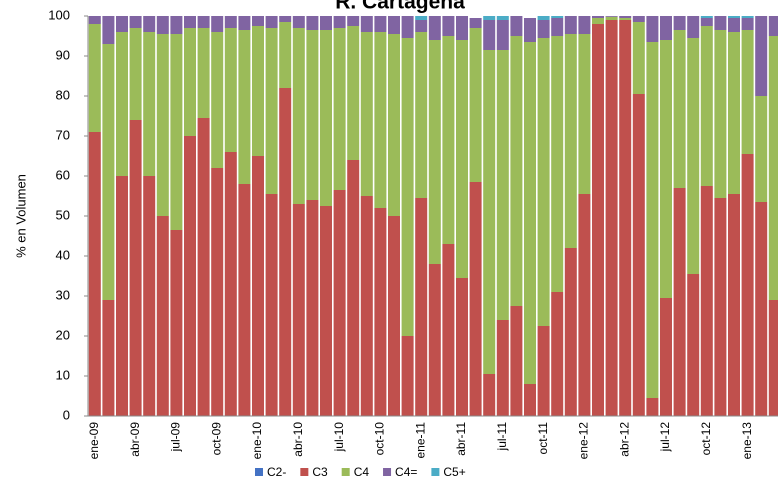 The width and height of the screenshot is (778, 495). What do you see at coordinates (502, 437) in the screenshot?
I see `x-tick-label: jul-11` at bounding box center [502, 437].